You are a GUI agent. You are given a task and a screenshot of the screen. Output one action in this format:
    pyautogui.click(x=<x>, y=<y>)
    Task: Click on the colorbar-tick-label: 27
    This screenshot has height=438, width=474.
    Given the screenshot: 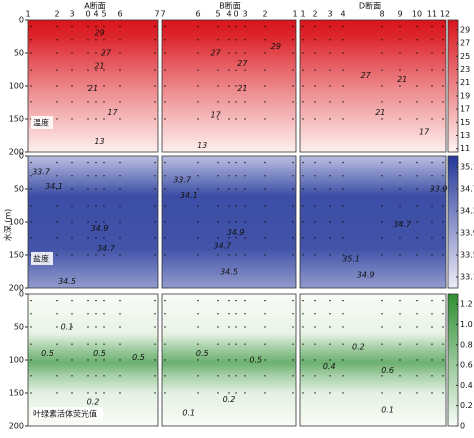 What is the action you would take?
    pyautogui.click(x=465, y=43)
    